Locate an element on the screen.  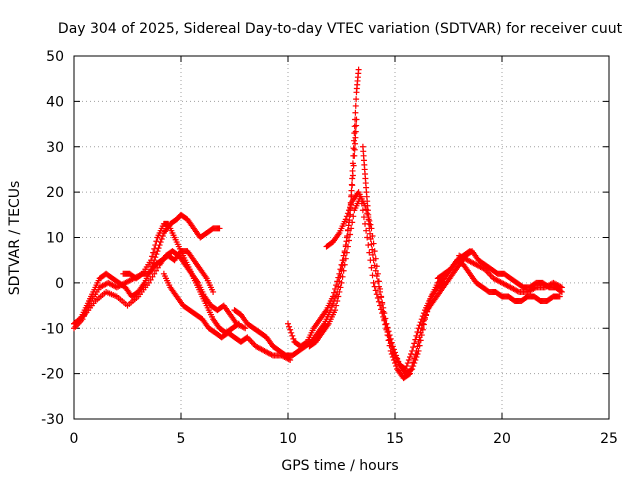
y-tick-label: 50 is located at coordinates (55, 57).